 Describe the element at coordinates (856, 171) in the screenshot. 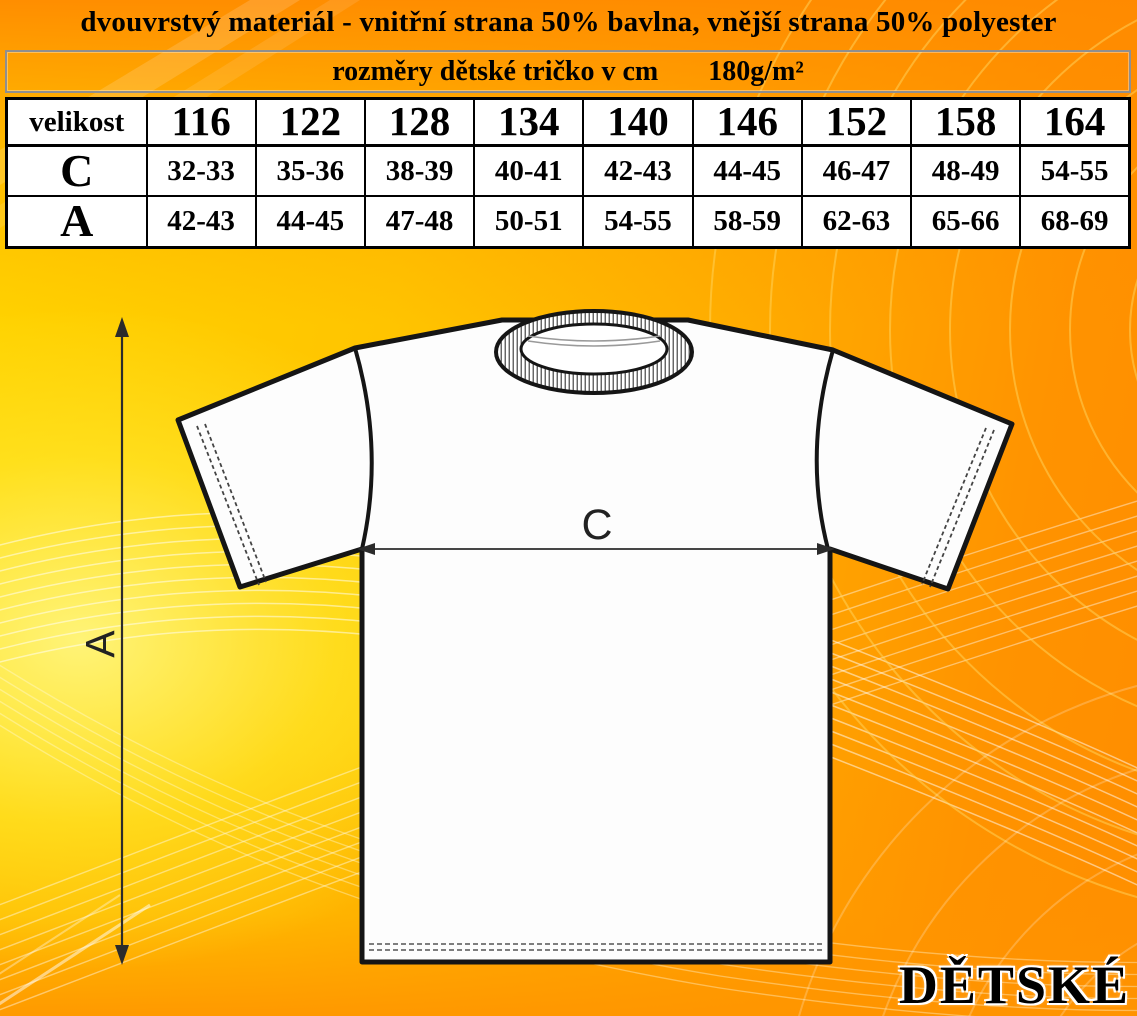

I see `value-cell: 46-47` at that location.